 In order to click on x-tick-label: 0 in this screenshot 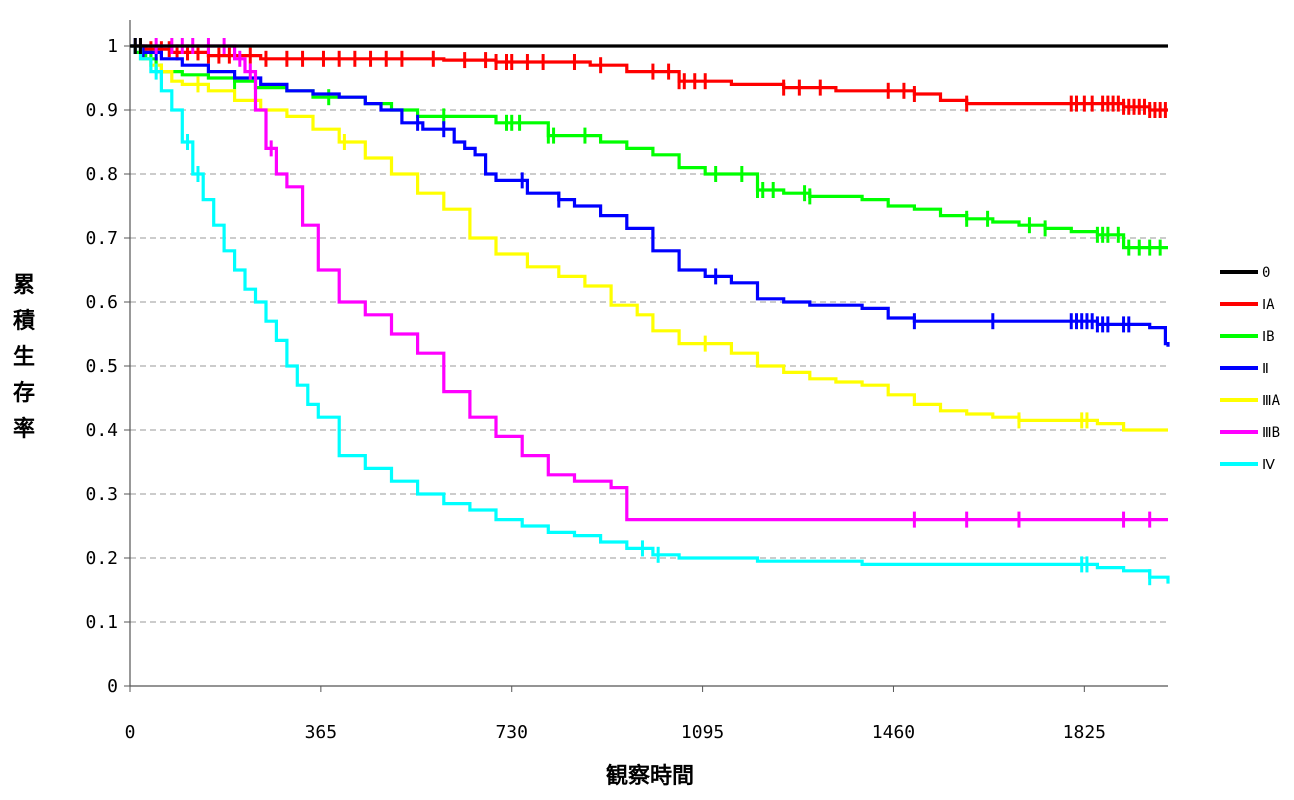, I will do `click(130, 732)`.